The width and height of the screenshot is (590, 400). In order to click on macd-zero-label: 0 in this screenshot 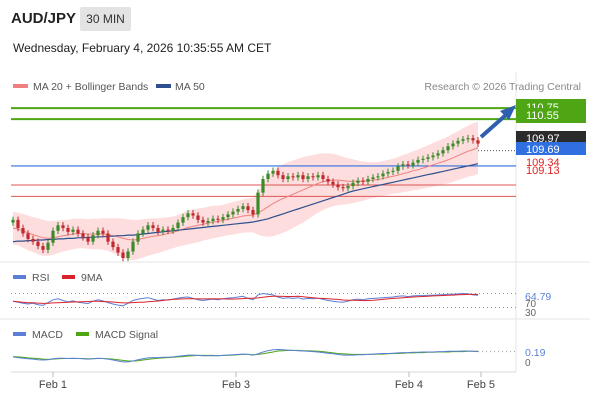, I will do `click(528, 363)`.